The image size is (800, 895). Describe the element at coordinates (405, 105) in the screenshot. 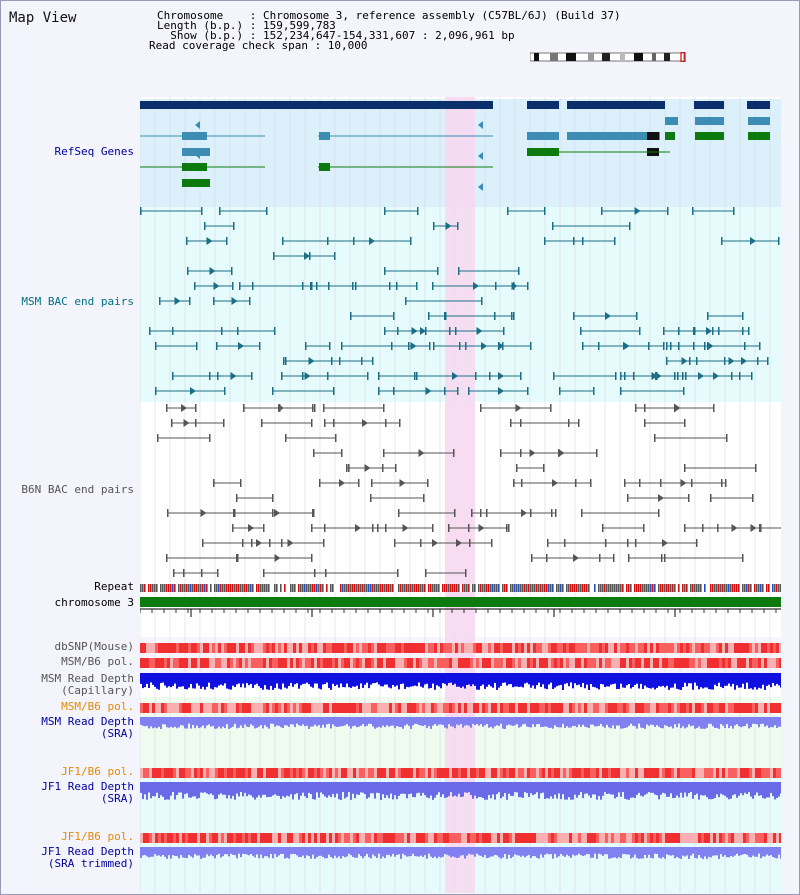

I see `gene-feature` at that location.